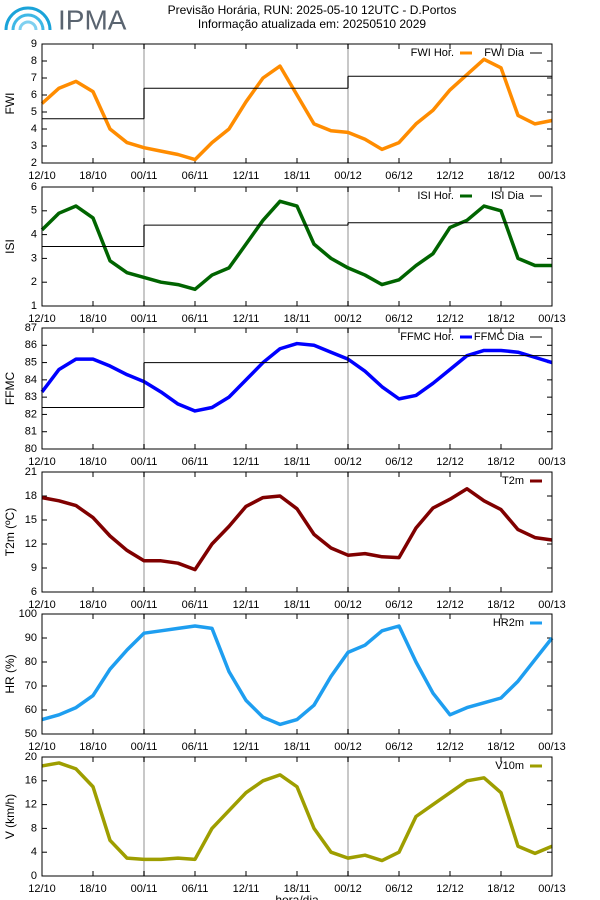 The width and height of the screenshot is (600, 900). Describe the element at coordinates (10, 104) in the screenshot. I see `y-axis-label: FWI` at that location.